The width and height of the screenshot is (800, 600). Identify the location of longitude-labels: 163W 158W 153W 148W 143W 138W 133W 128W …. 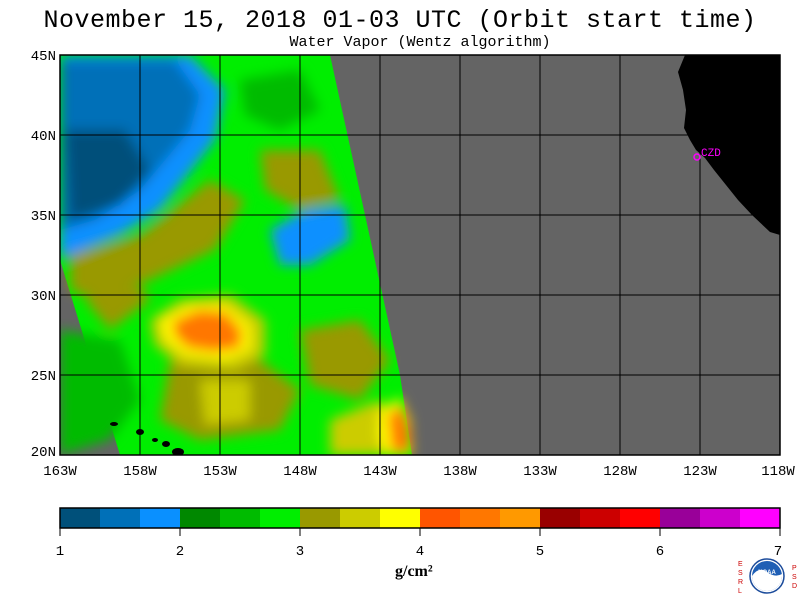
(419, 472).